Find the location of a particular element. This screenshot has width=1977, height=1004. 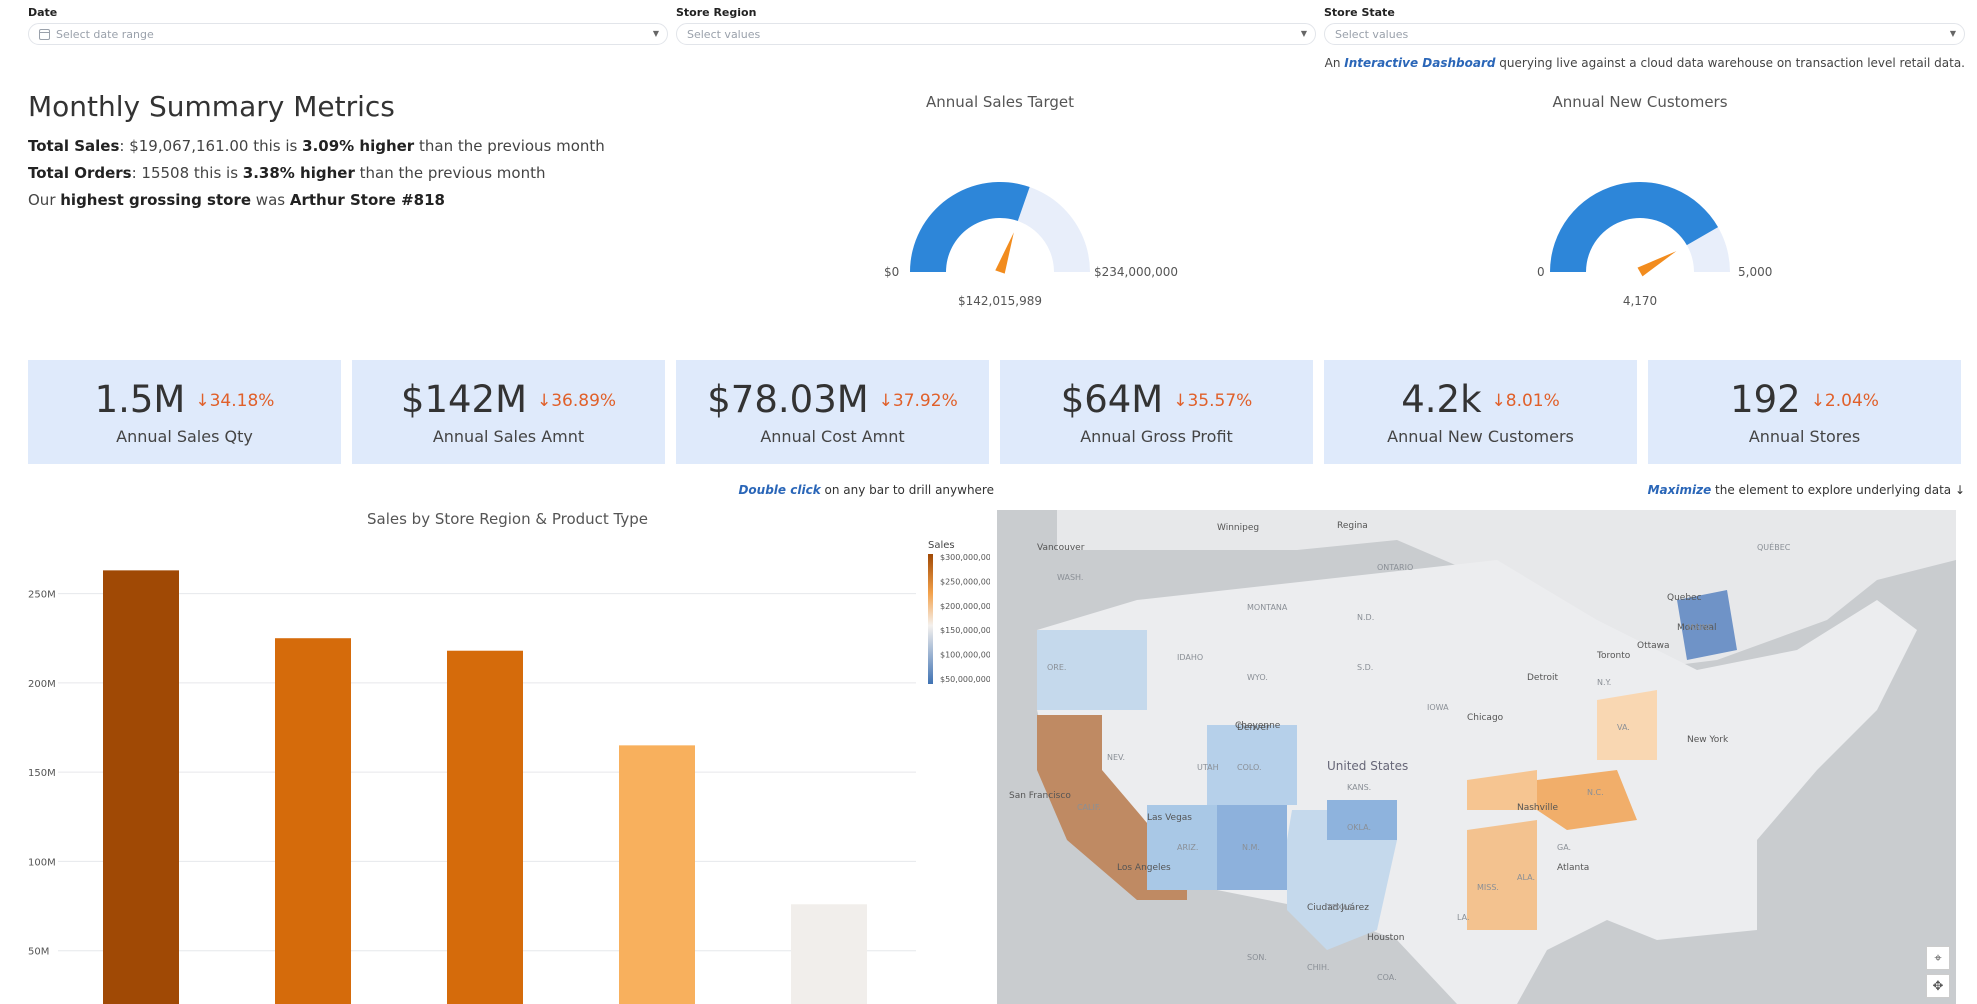

kpi-card-gross-profit: $64M ↓35.57% Annual Gross Profit is located at coordinates (1156, 412).